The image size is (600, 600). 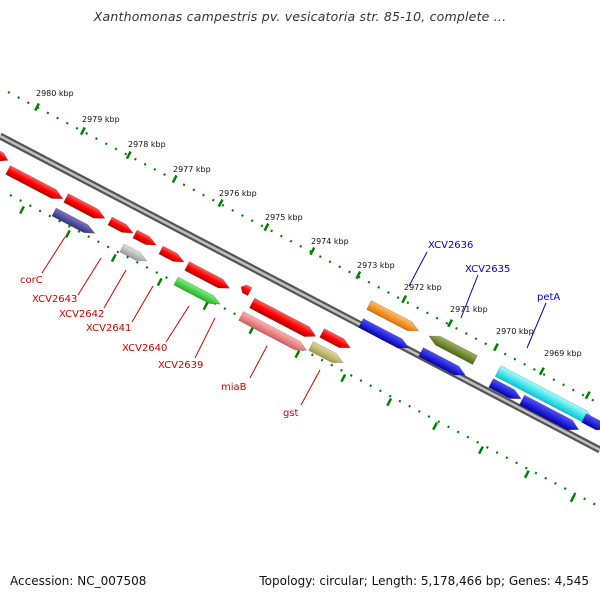 I want to click on kbp-label: 2972 kbp, so click(x=423, y=287).